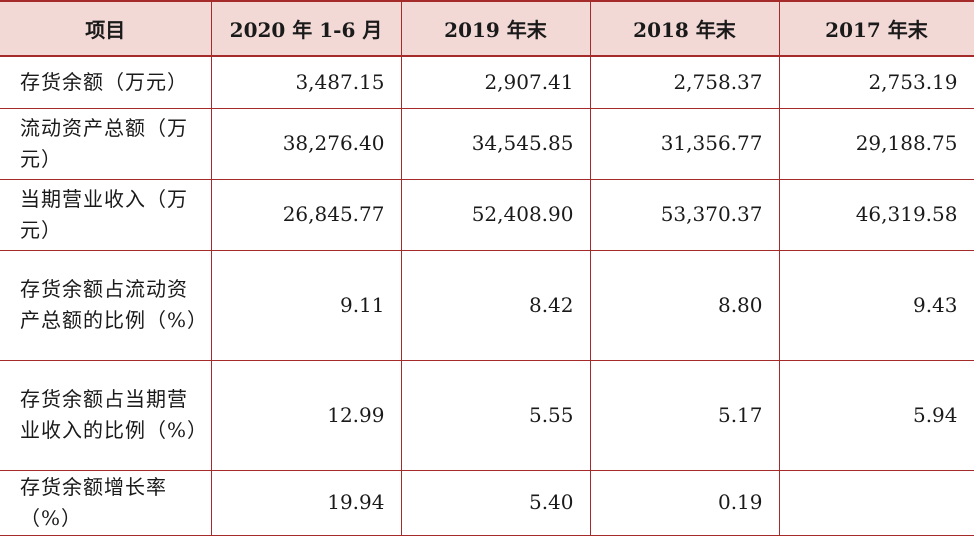  What do you see at coordinates (495, 305) in the screenshot?
I see `cell-value: 8.42` at bounding box center [495, 305].